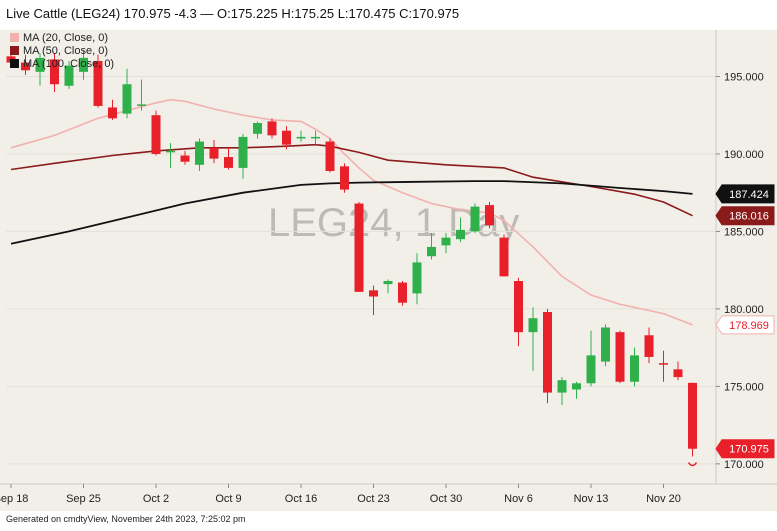 This screenshot has height=531, width=777. What do you see at coordinates (518, 499) in the screenshot?
I see `x-tick-label: Nov 6` at bounding box center [518, 499].